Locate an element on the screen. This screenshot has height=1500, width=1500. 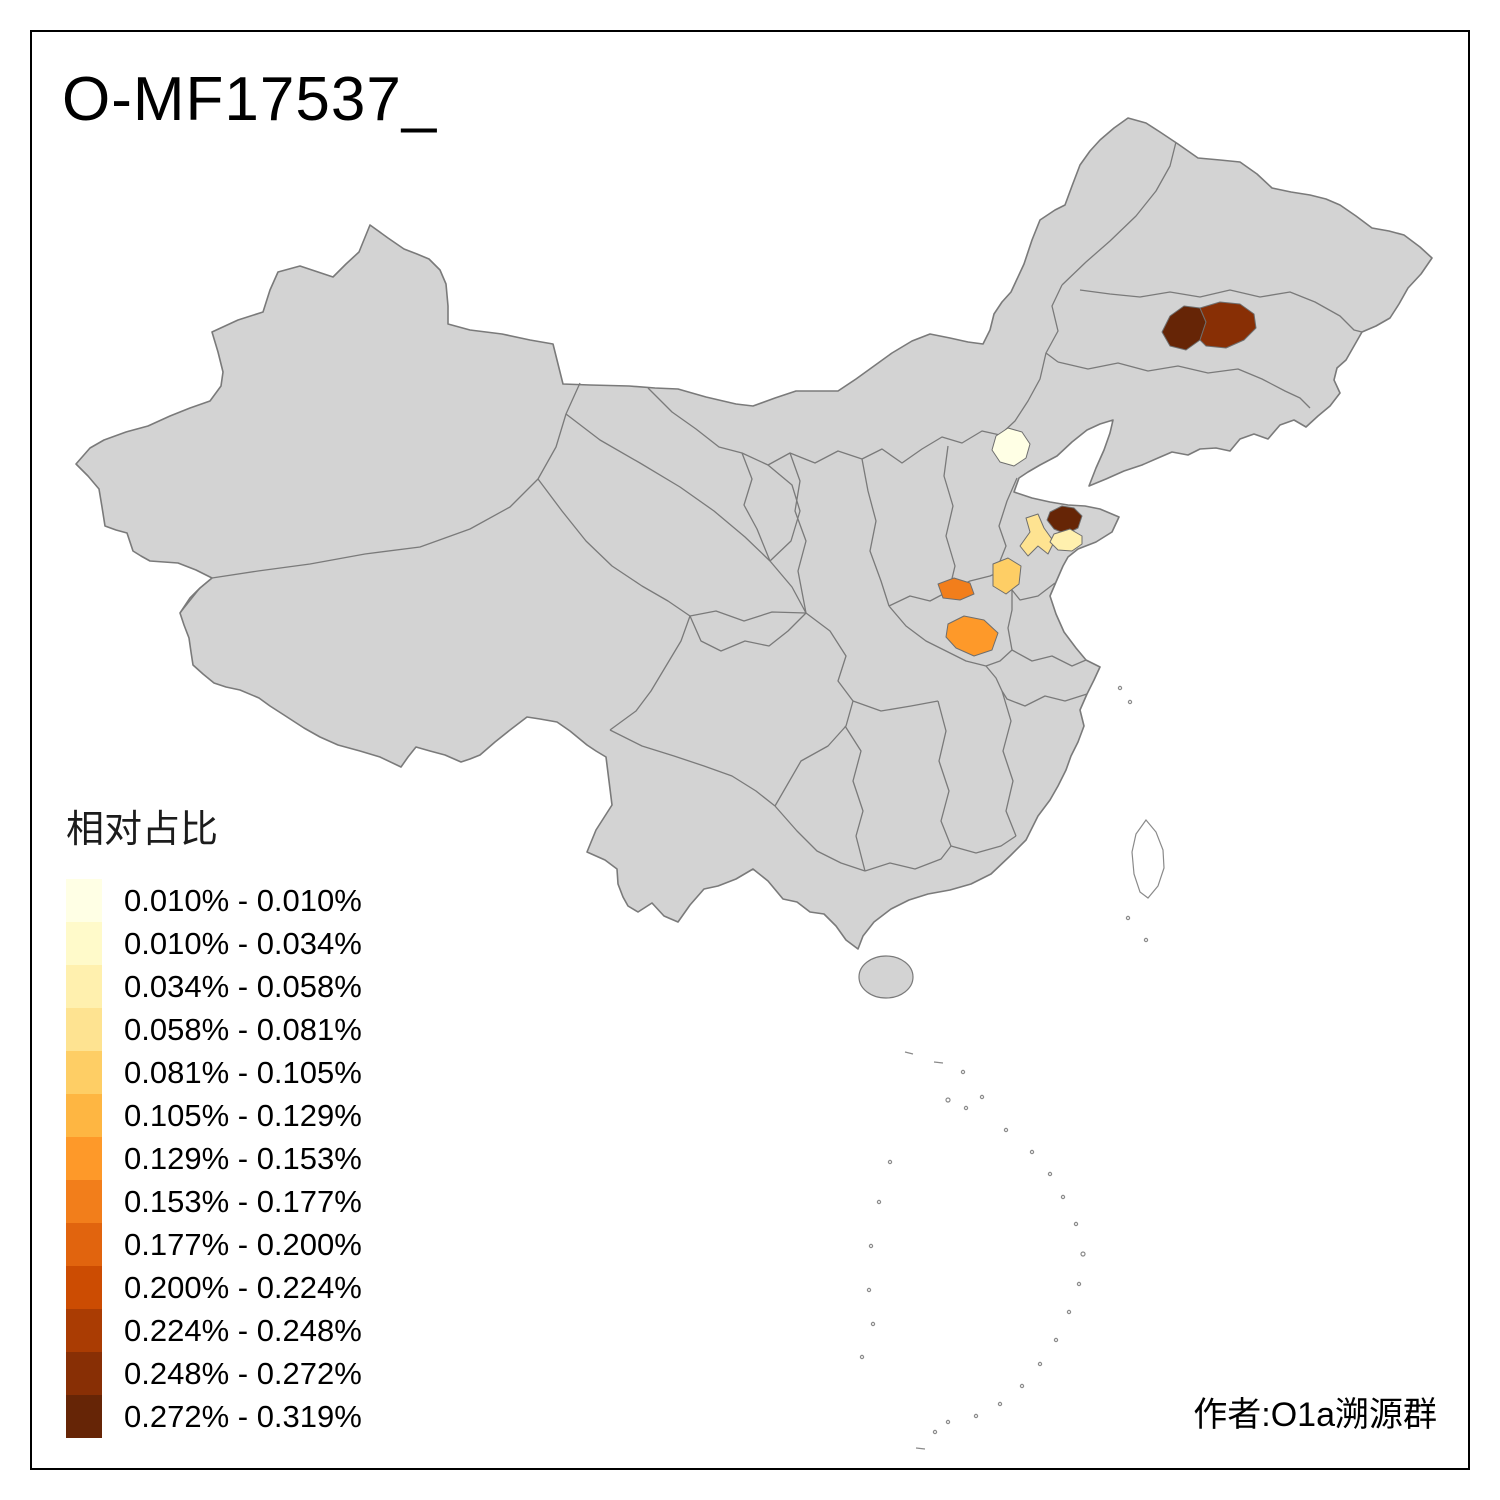
legend-label: 0.224% - 0.248% is located at coordinates (243, 1330).